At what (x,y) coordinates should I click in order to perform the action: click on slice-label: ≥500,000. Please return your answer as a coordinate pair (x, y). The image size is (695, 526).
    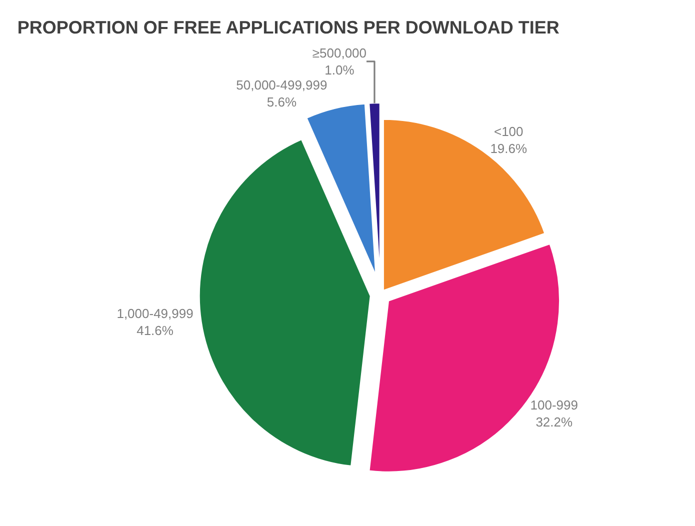
    Looking at the image, I should click on (339, 53).